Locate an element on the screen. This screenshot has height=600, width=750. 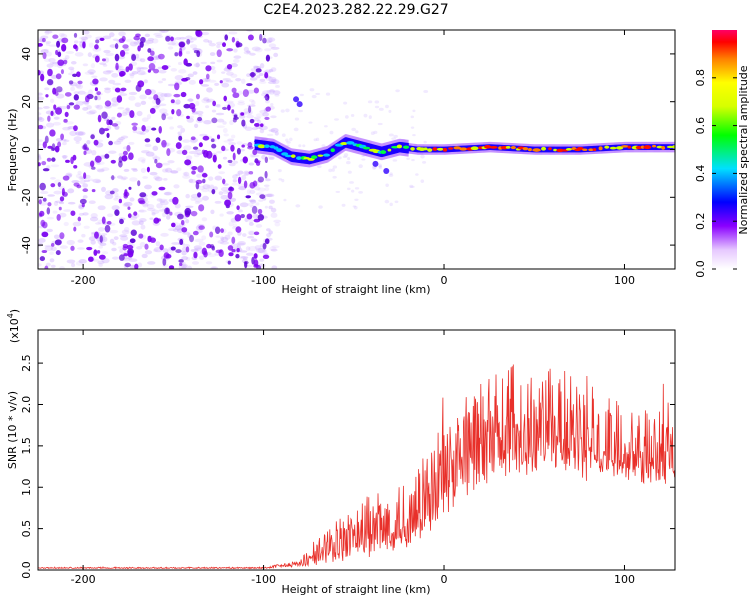
snr-y-axis-title: SNR (10 * v/v) is located at coordinates (12, 430).